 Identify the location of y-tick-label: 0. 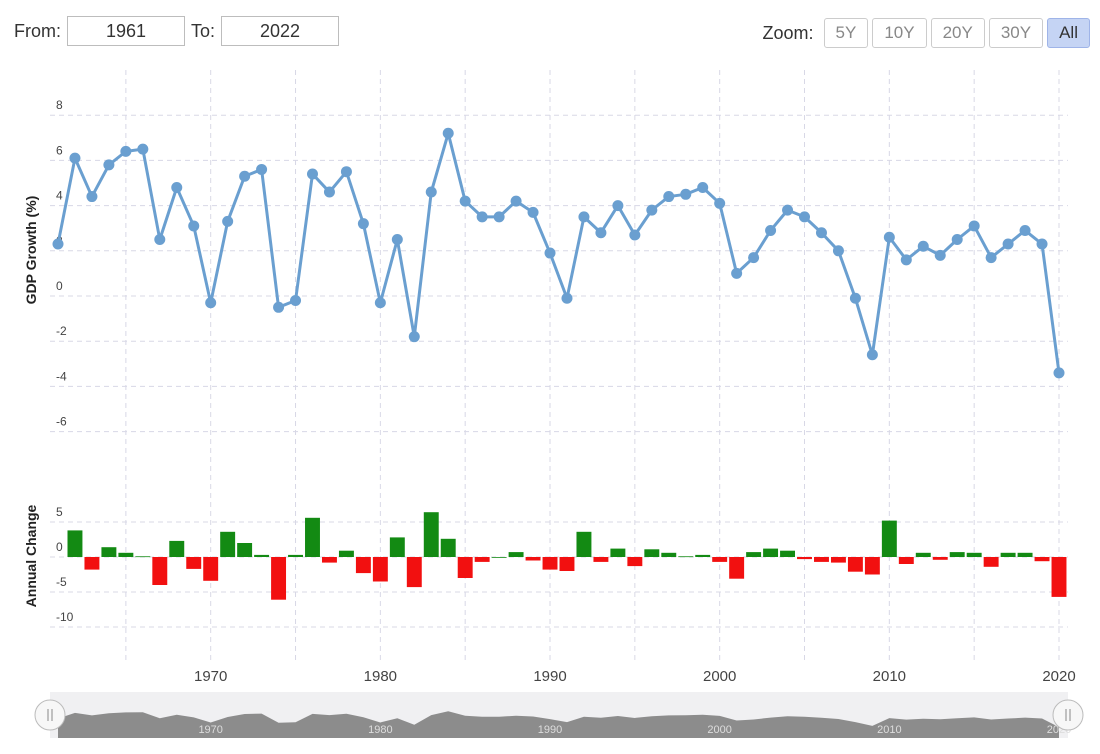
(59, 286).